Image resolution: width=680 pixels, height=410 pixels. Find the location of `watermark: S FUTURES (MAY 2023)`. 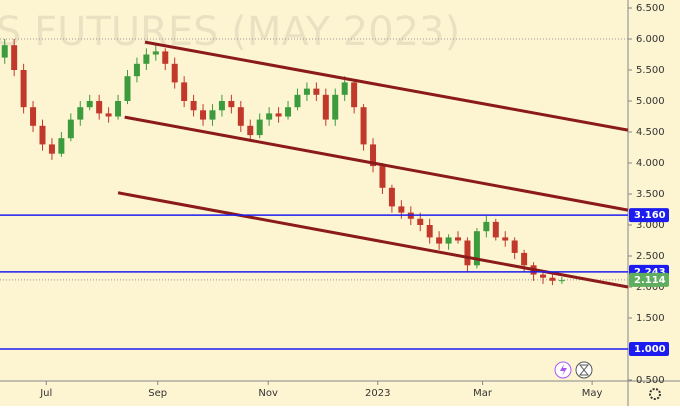

watermark: S FUTURES (MAY 2023) is located at coordinates (230, 32).